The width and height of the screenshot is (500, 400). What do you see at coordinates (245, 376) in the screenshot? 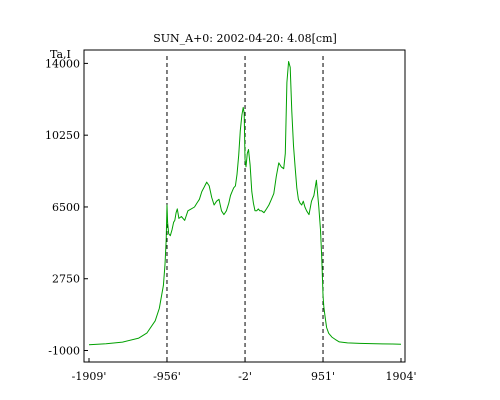
I see `x-tick-label: -2'` at bounding box center [245, 376].